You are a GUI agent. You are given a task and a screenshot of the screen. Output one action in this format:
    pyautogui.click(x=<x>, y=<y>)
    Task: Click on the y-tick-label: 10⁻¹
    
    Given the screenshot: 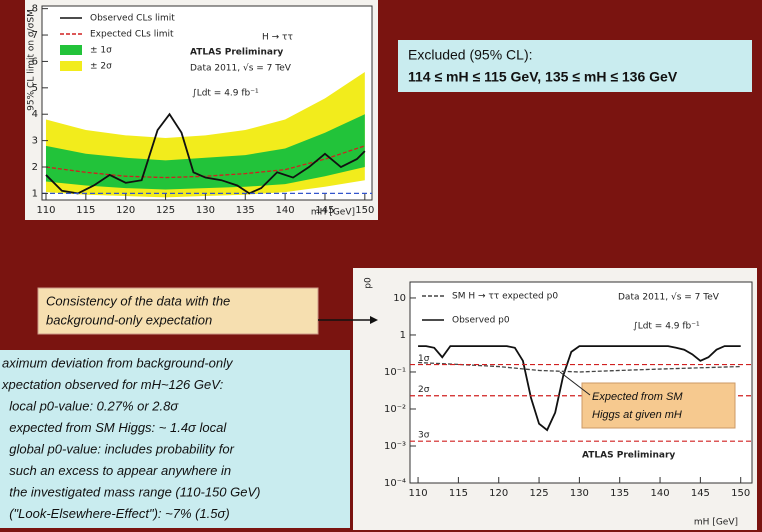 What is the action you would take?
    pyautogui.click(x=395, y=372)
    